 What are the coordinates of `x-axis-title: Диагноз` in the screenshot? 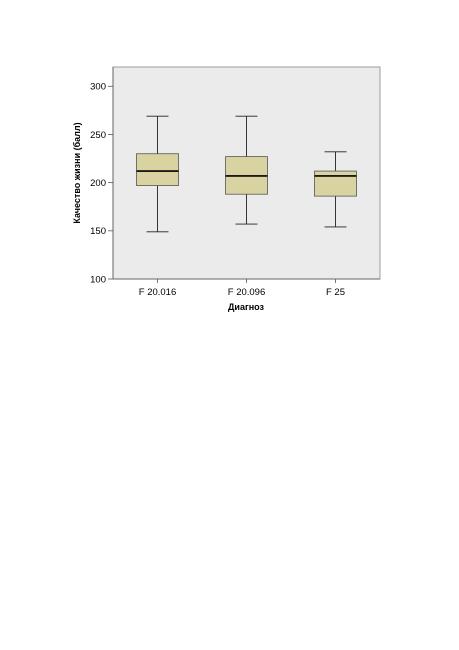 It's located at (246, 307).